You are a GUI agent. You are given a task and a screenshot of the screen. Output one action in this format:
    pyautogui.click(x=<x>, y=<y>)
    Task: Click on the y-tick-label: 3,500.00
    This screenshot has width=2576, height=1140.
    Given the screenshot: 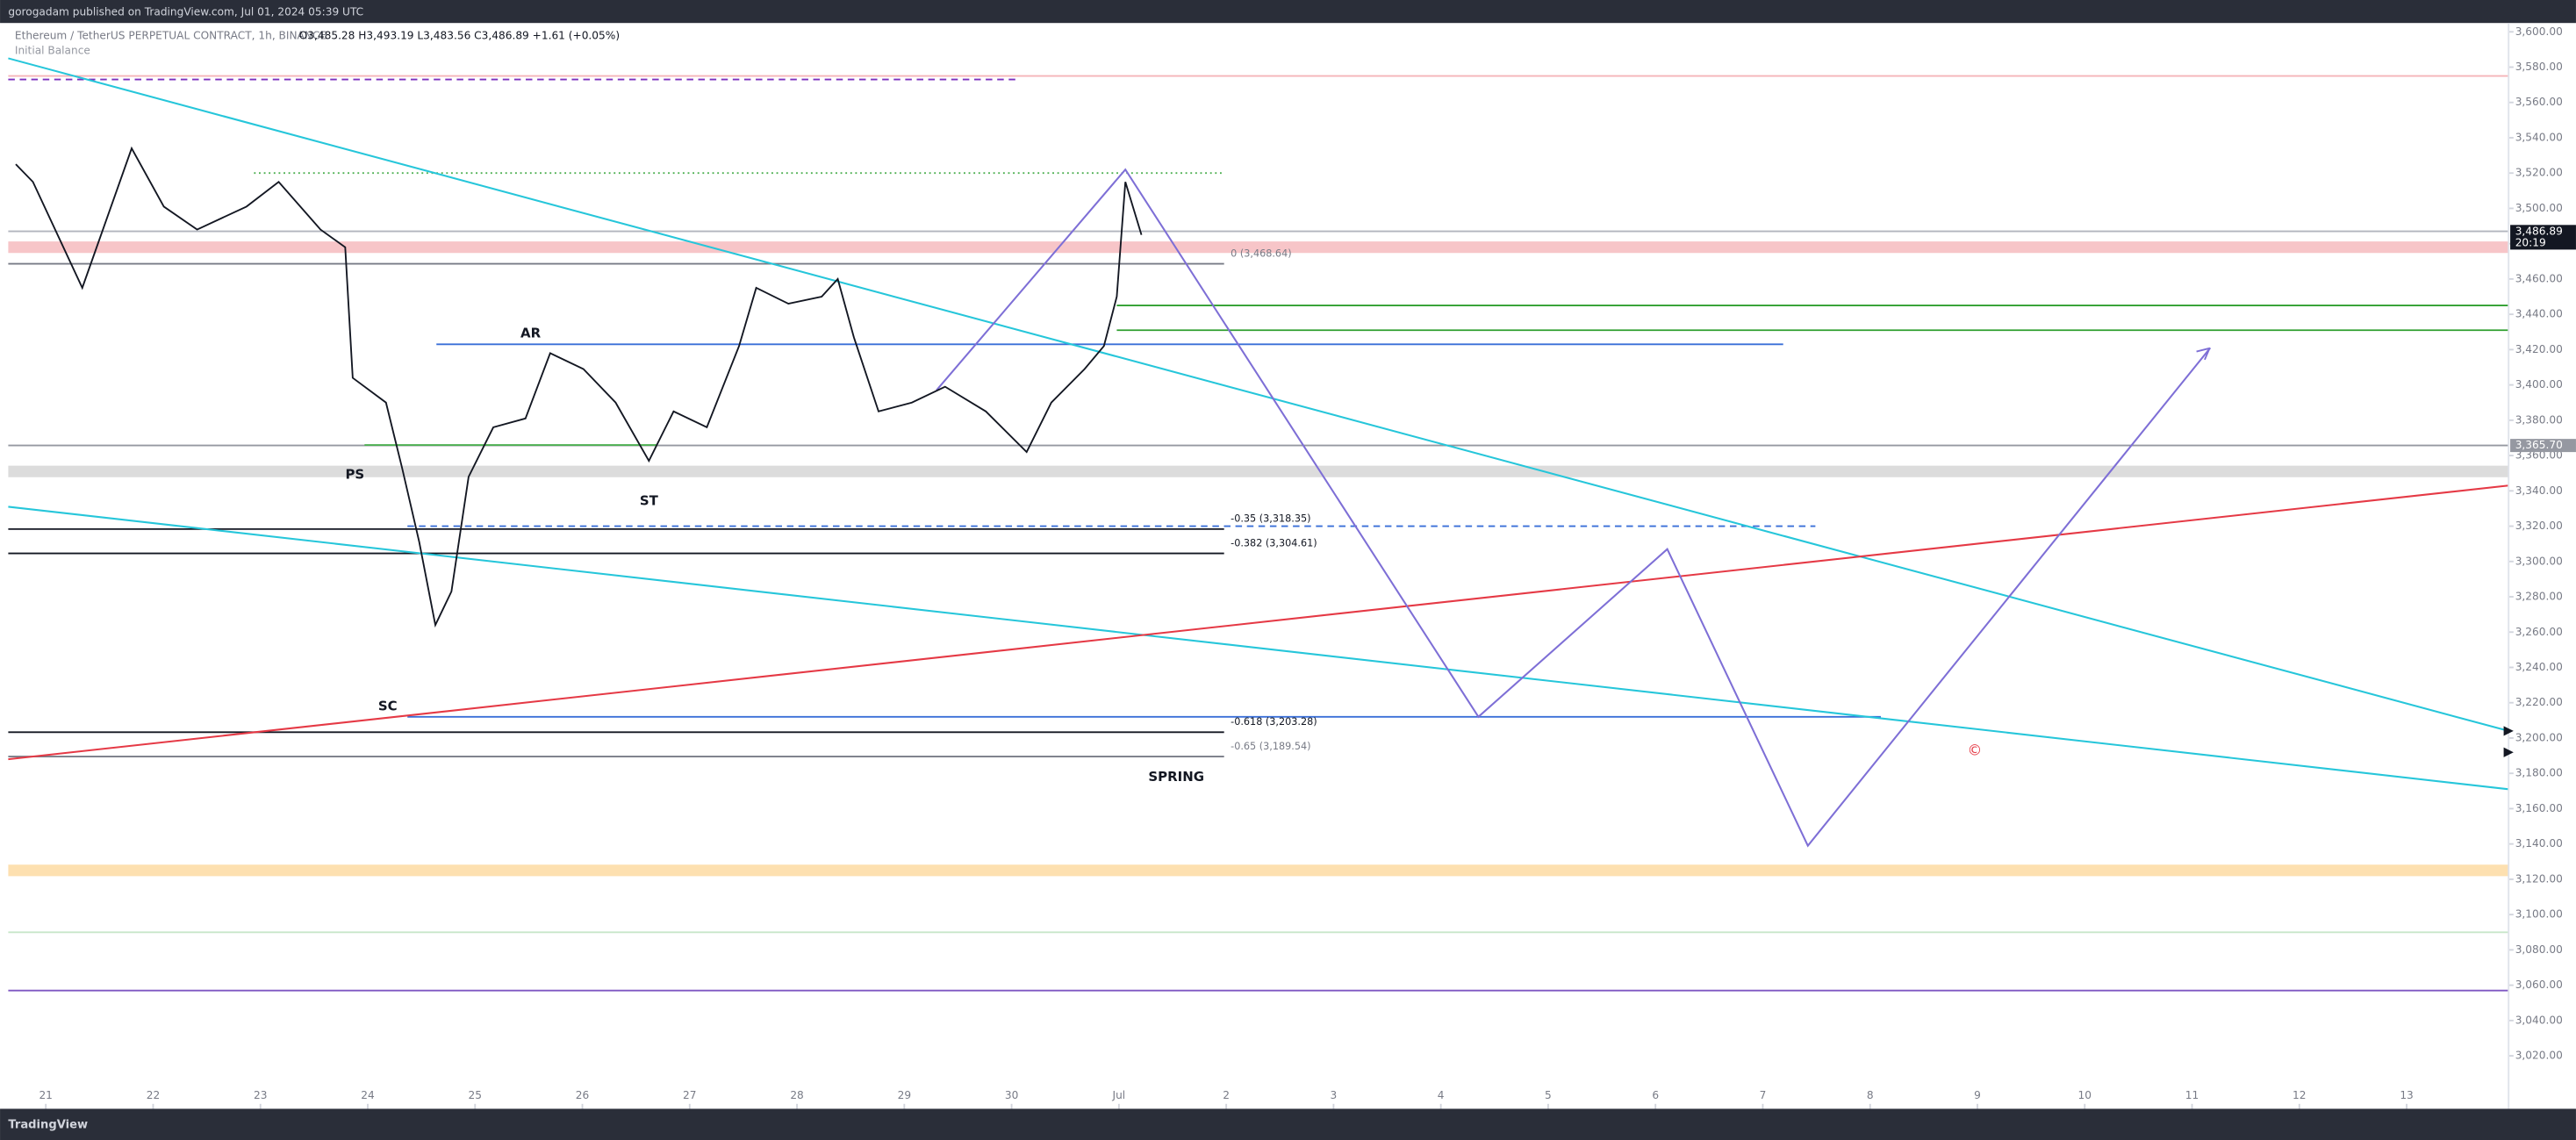 What is the action you would take?
    pyautogui.click(x=2539, y=208)
    